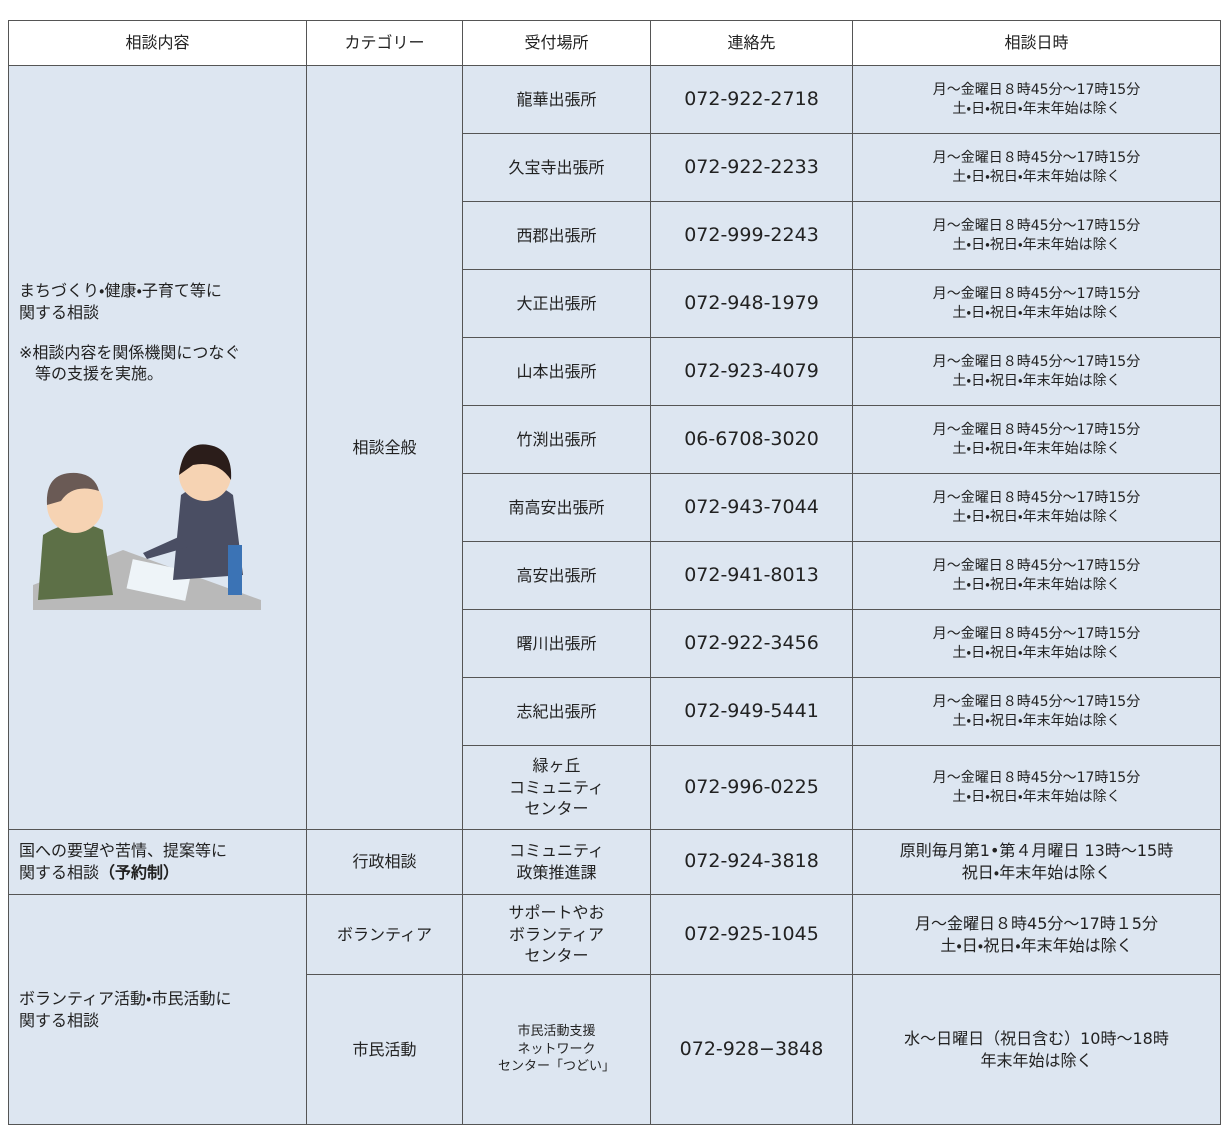 This screenshot has height=1126, width=1221. Describe the element at coordinates (1036, 923) in the screenshot. I see `hours-line: 月～金曜日８時45分～17時１5分` at that location.